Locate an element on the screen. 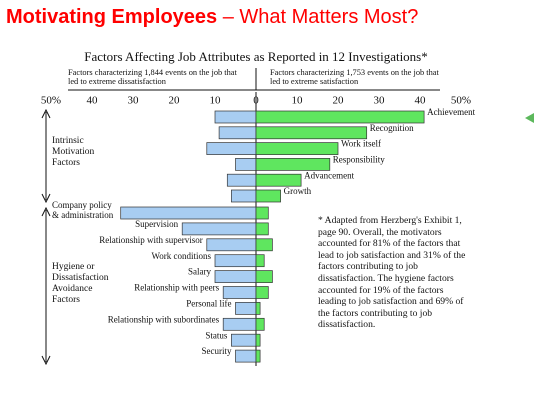 Image resolution: width=534 pixels, height=400 pixels. slide-decoration is located at coordinates (529, 118).